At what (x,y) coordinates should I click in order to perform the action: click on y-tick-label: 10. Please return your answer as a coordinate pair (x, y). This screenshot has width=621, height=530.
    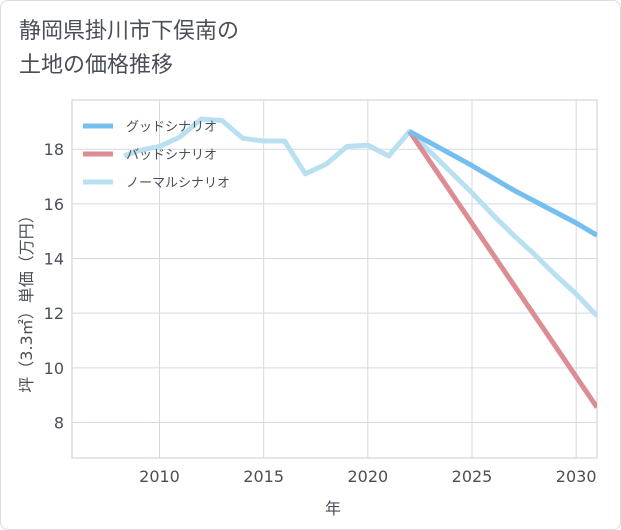
    Looking at the image, I should click on (54, 368).